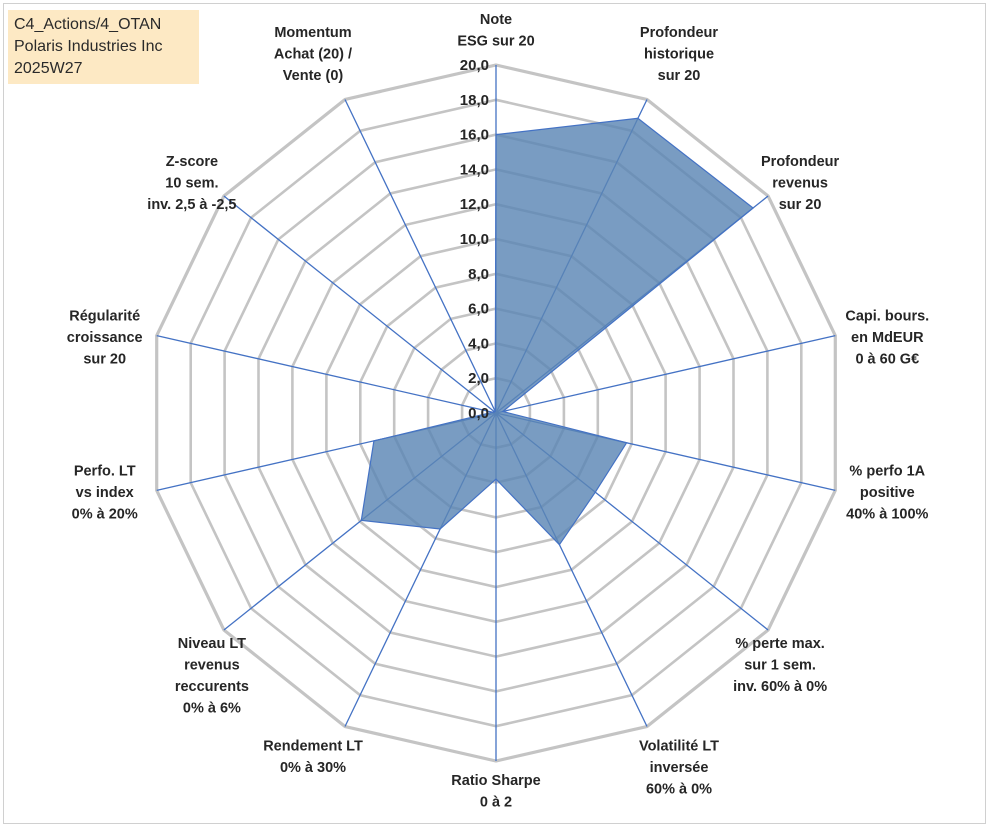  Describe the element at coordinates (88, 46) in the screenshot. I see `title-line-company: Polaris Industries Inc` at that location.